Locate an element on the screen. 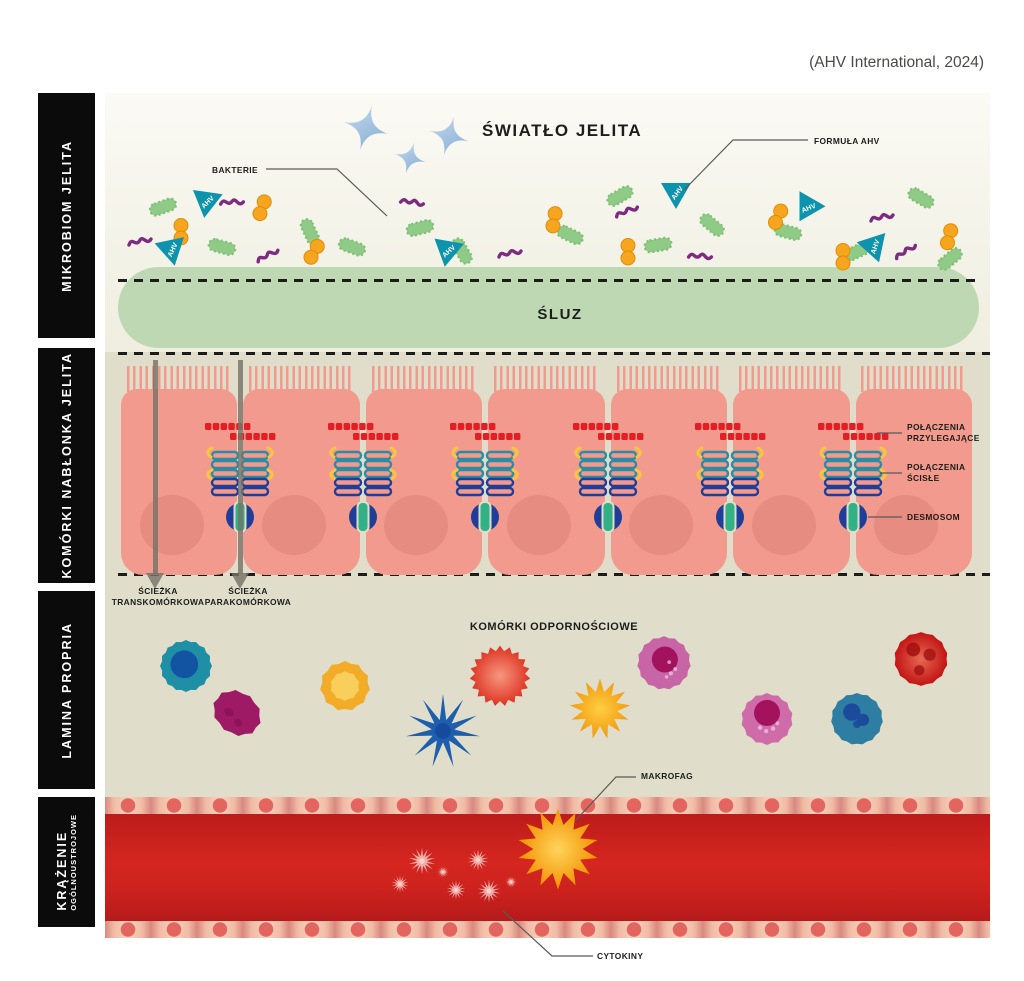  orange-star-icon is located at coordinates (600, 709).